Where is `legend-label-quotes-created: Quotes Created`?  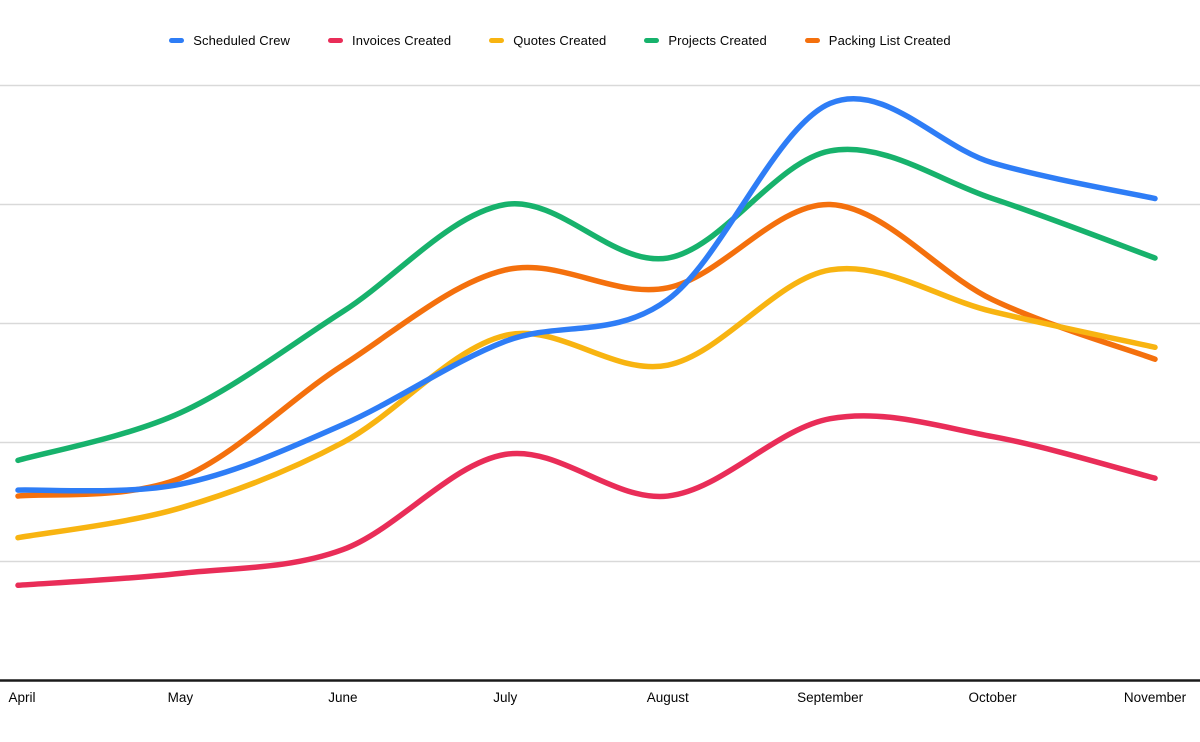 legend-label-quotes-created: Quotes Created is located at coordinates (560, 40).